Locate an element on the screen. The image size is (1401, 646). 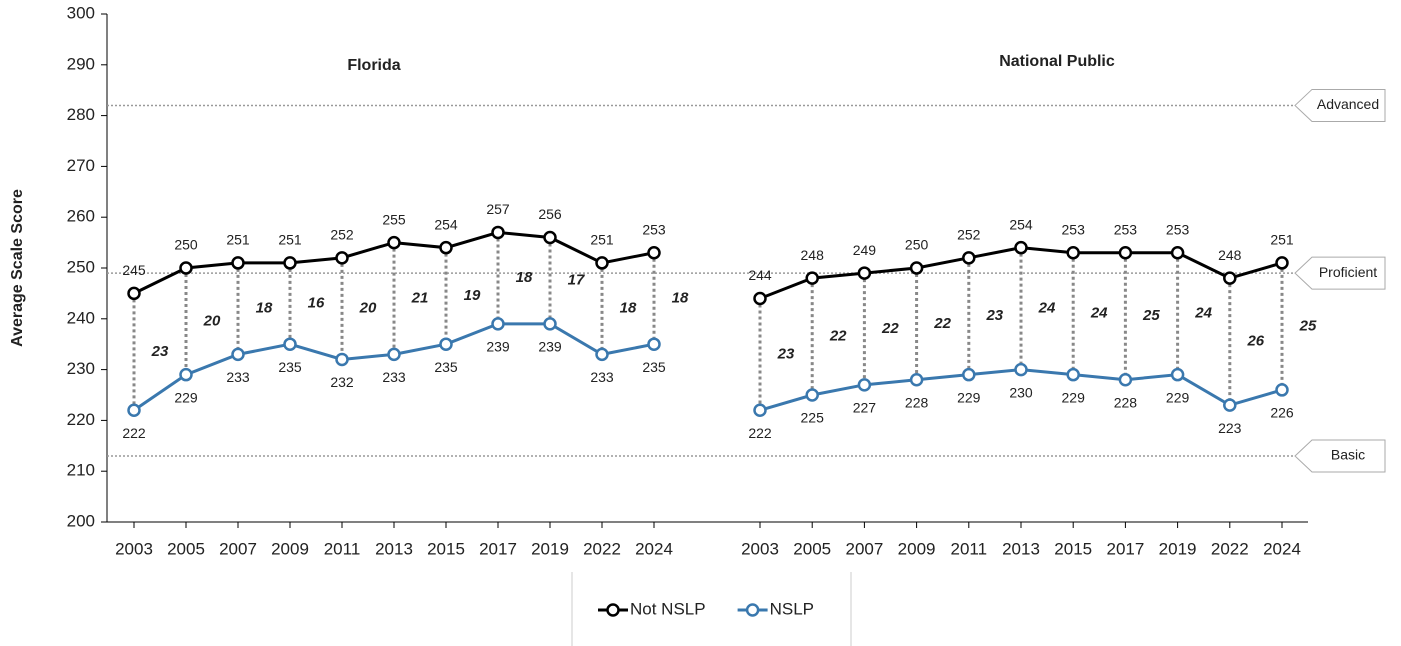
series-line is located at coordinates (394, 367).